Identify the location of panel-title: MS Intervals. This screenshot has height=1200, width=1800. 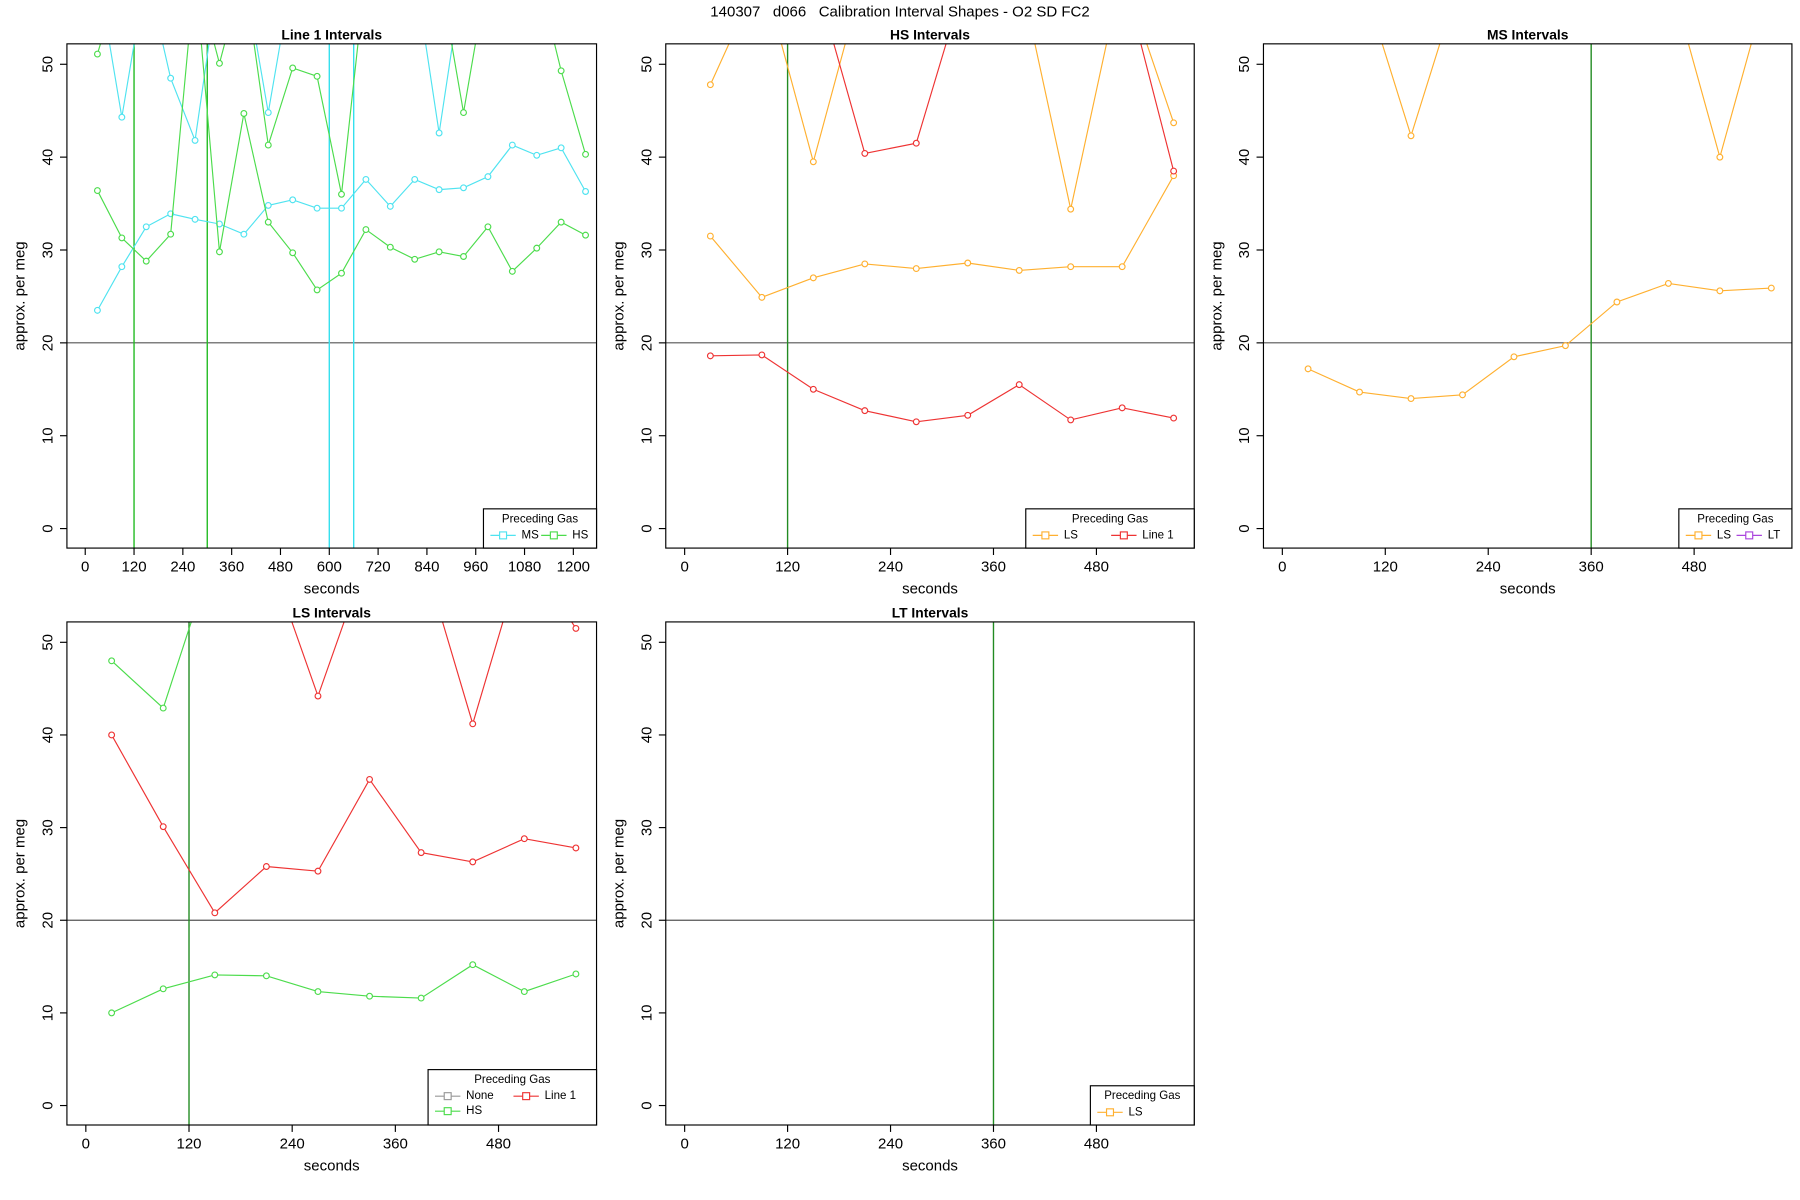
(1528, 34).